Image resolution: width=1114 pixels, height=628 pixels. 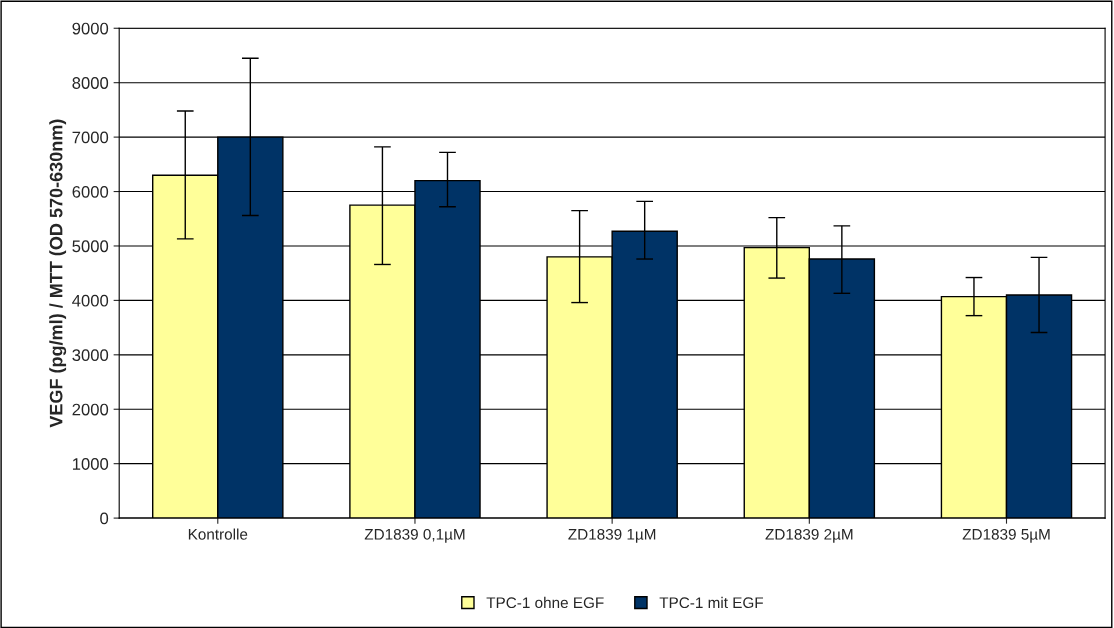 I want to click on y-tick-label: 3000, so click(x=90, y=355).